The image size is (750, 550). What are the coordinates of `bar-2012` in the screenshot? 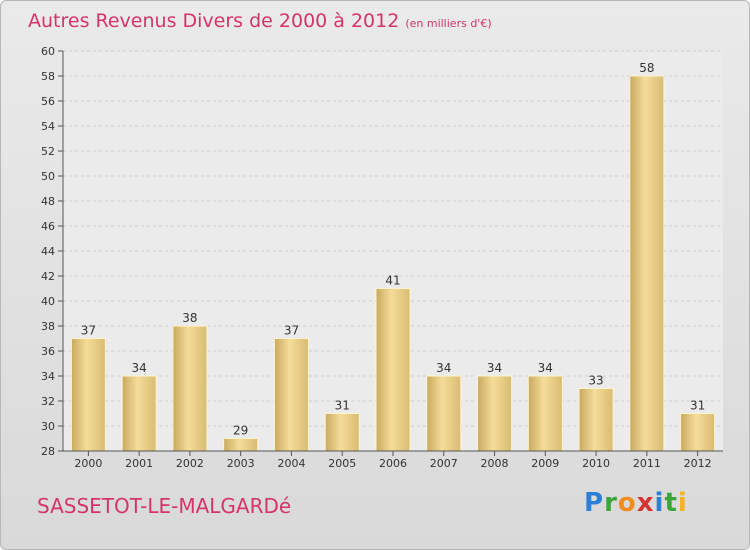 It's located at (698, 432).